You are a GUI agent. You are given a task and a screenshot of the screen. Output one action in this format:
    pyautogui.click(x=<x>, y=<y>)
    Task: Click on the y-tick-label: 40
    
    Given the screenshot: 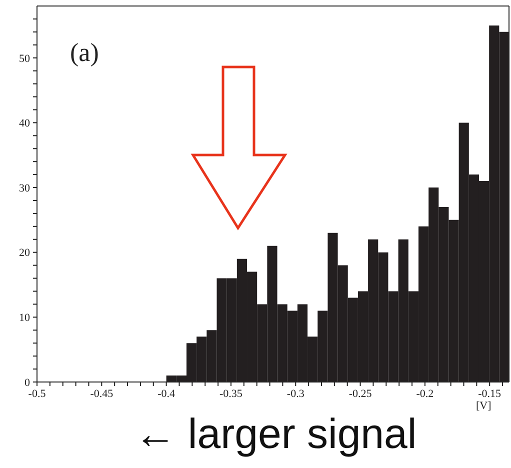 What is the action you would take?
    pyautogui.click(x=24, y=124)
    